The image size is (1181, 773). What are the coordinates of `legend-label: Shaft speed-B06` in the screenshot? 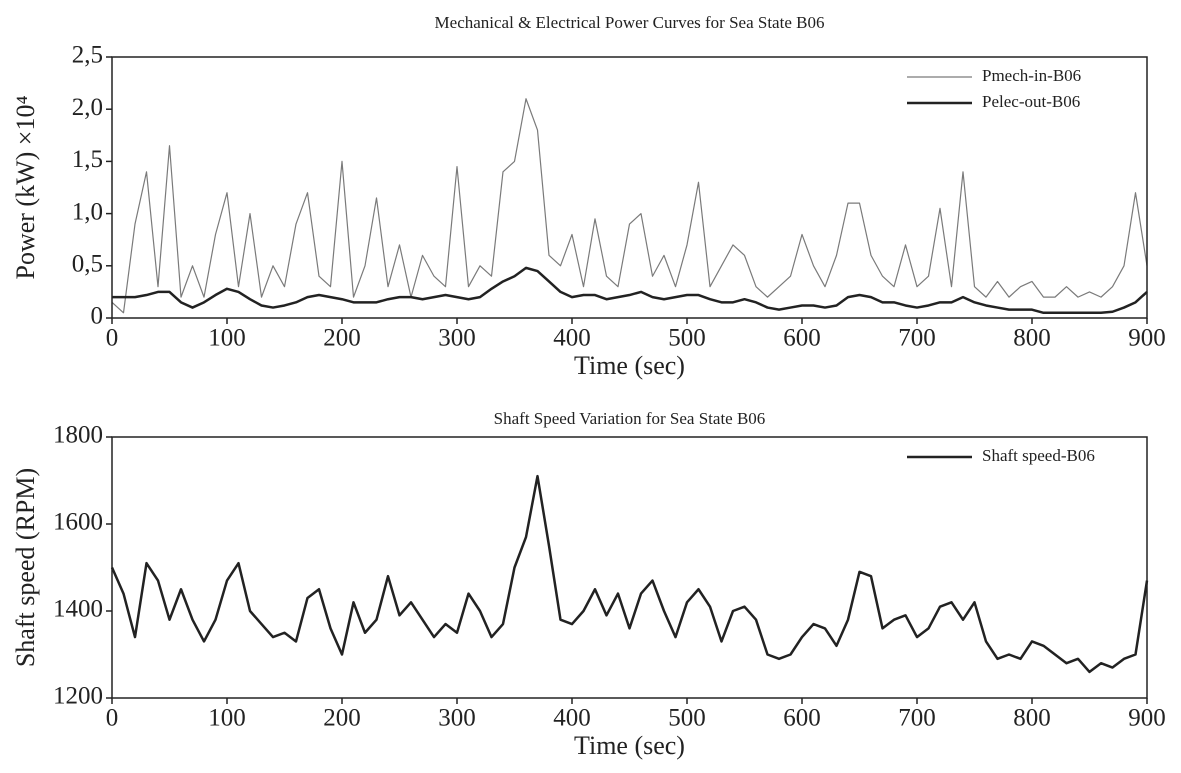 It's located at (1038, 455).